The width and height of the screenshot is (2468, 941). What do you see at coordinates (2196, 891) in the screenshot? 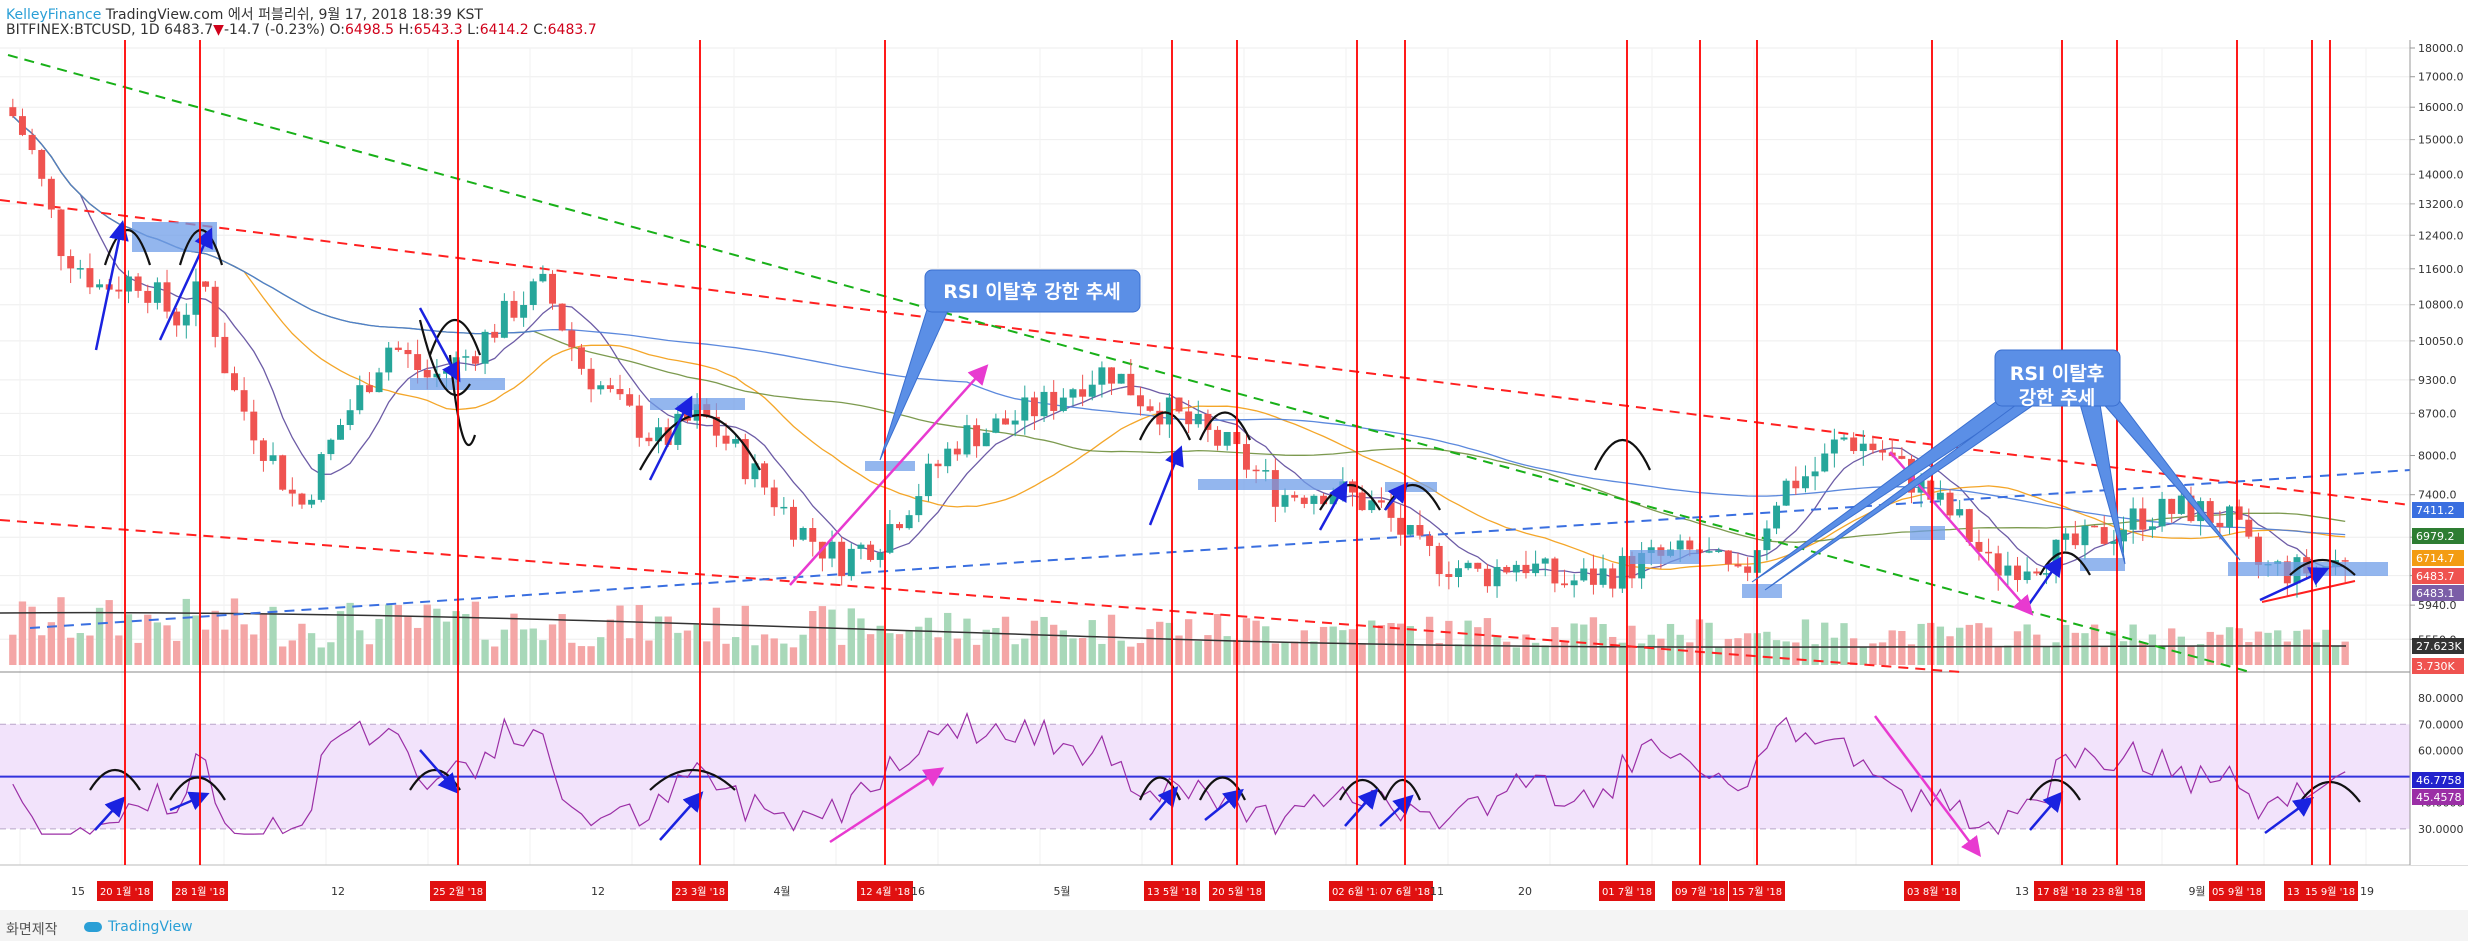
I see `time-label: 9월` at bounding box center [2196, 891].